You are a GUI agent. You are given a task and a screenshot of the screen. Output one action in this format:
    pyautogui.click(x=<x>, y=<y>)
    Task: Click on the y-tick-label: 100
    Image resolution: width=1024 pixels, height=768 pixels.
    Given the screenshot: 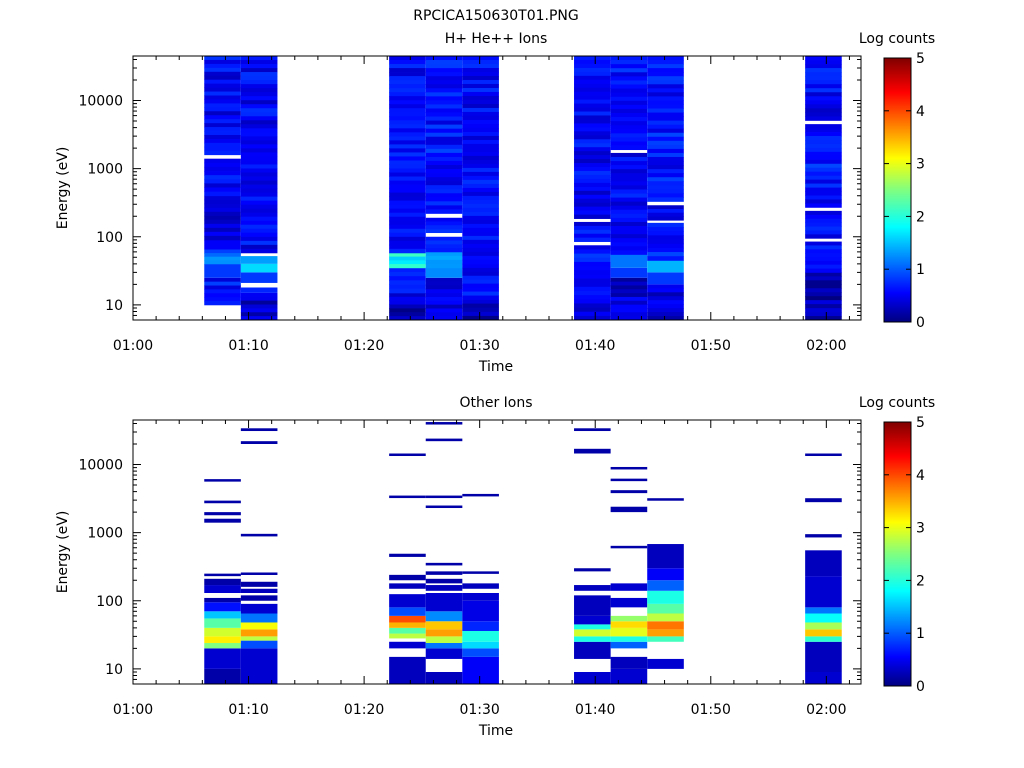 What is the action you would take?
    pyautogui.click(x=109, y=238)
    